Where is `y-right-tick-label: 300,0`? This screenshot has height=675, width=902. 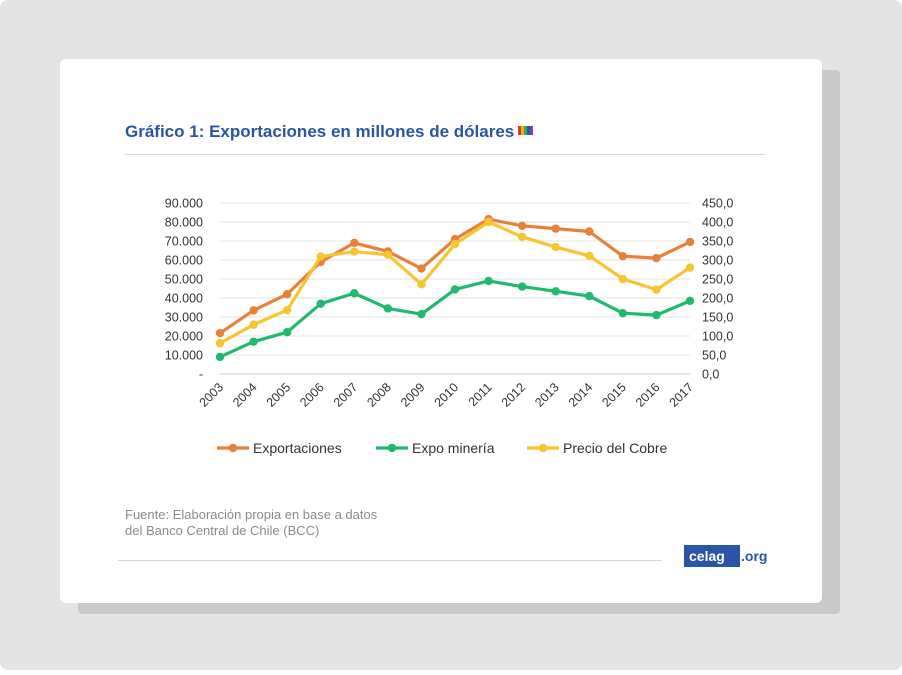 y-right-tick-label: 300,0 is located at coordinates (717, 261).